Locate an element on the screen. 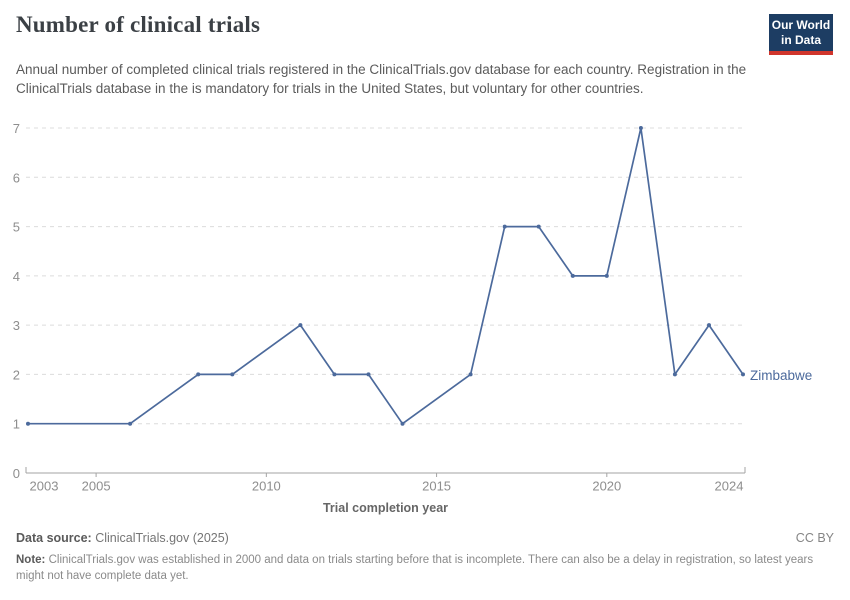 The width and height of the screenshot is (850, 600). data-source-link: ClinicalTrials.gov (2025) is located at coordinates (162, 538).